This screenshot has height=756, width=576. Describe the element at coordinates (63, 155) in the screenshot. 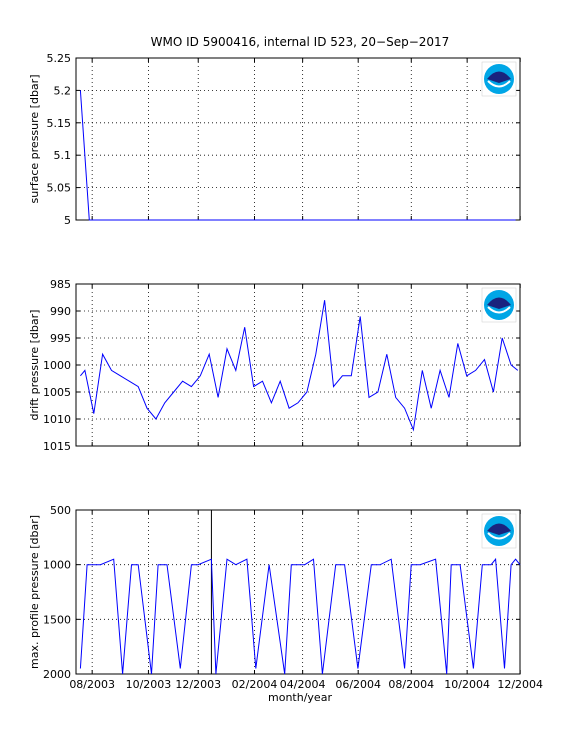

I see `y-tick-label: 5.1` at that location.